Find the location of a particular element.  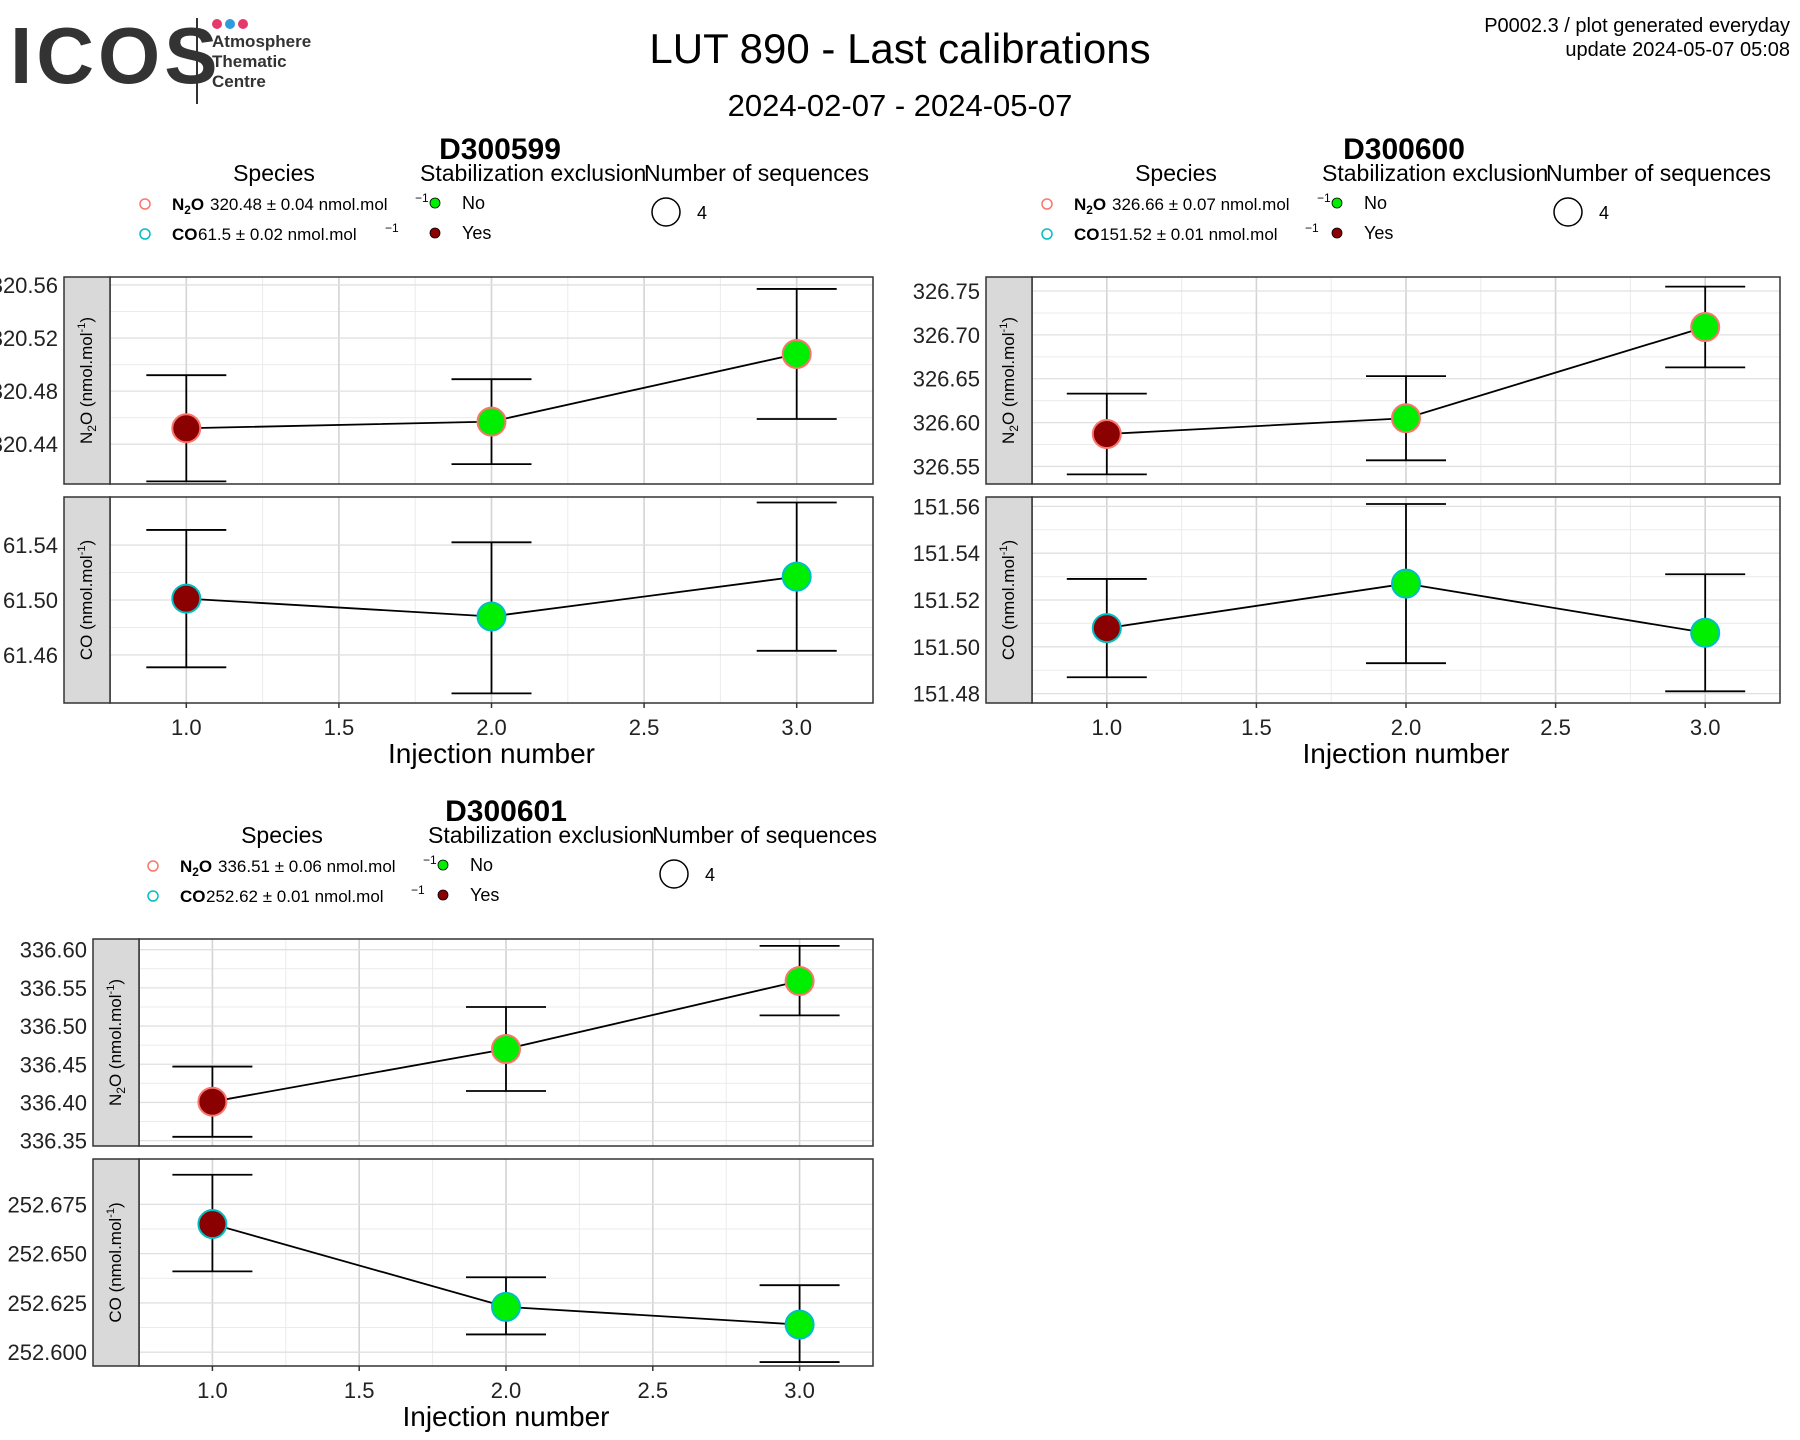

y-tick-label: 252.625 is located at coordinates (47, 1303).